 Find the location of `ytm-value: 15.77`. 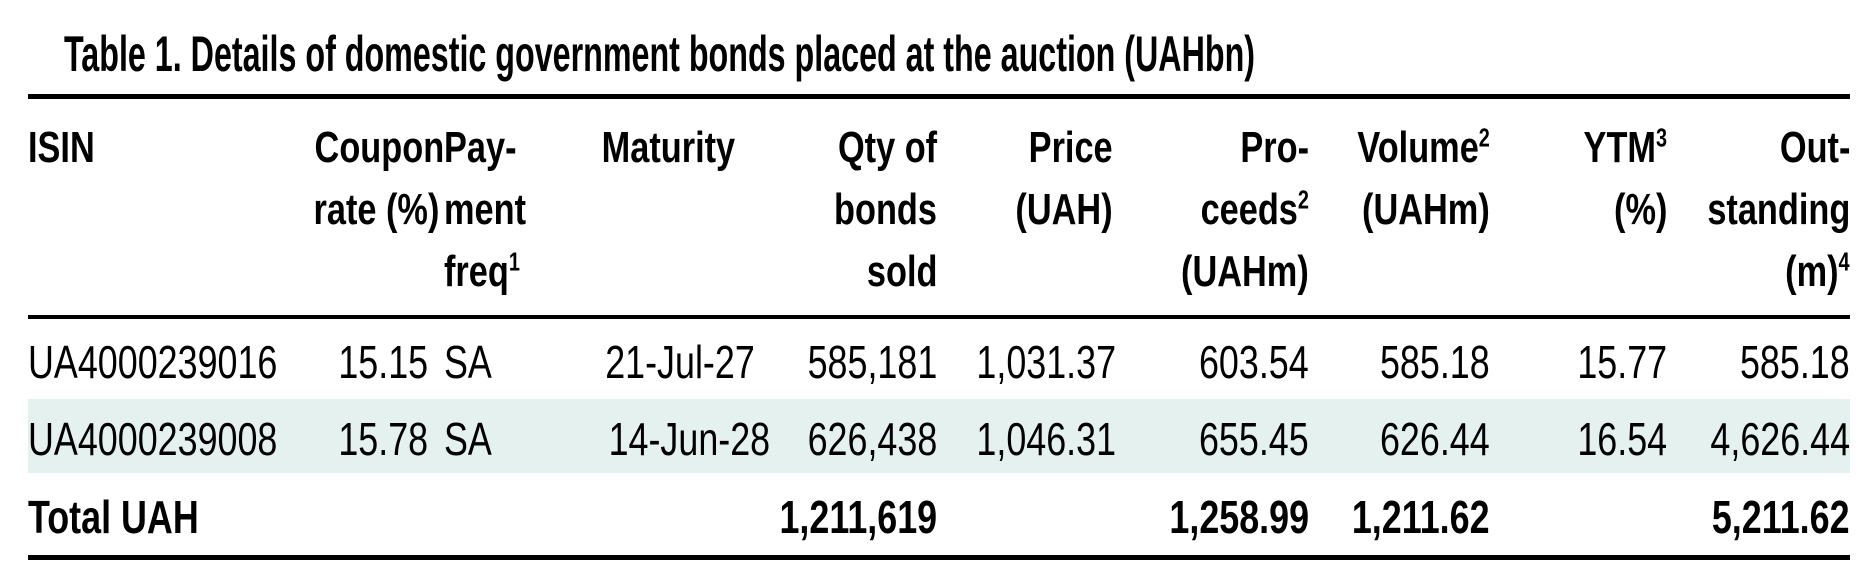

ytm-value: 15.77 is located at coordinates (1622, 362).